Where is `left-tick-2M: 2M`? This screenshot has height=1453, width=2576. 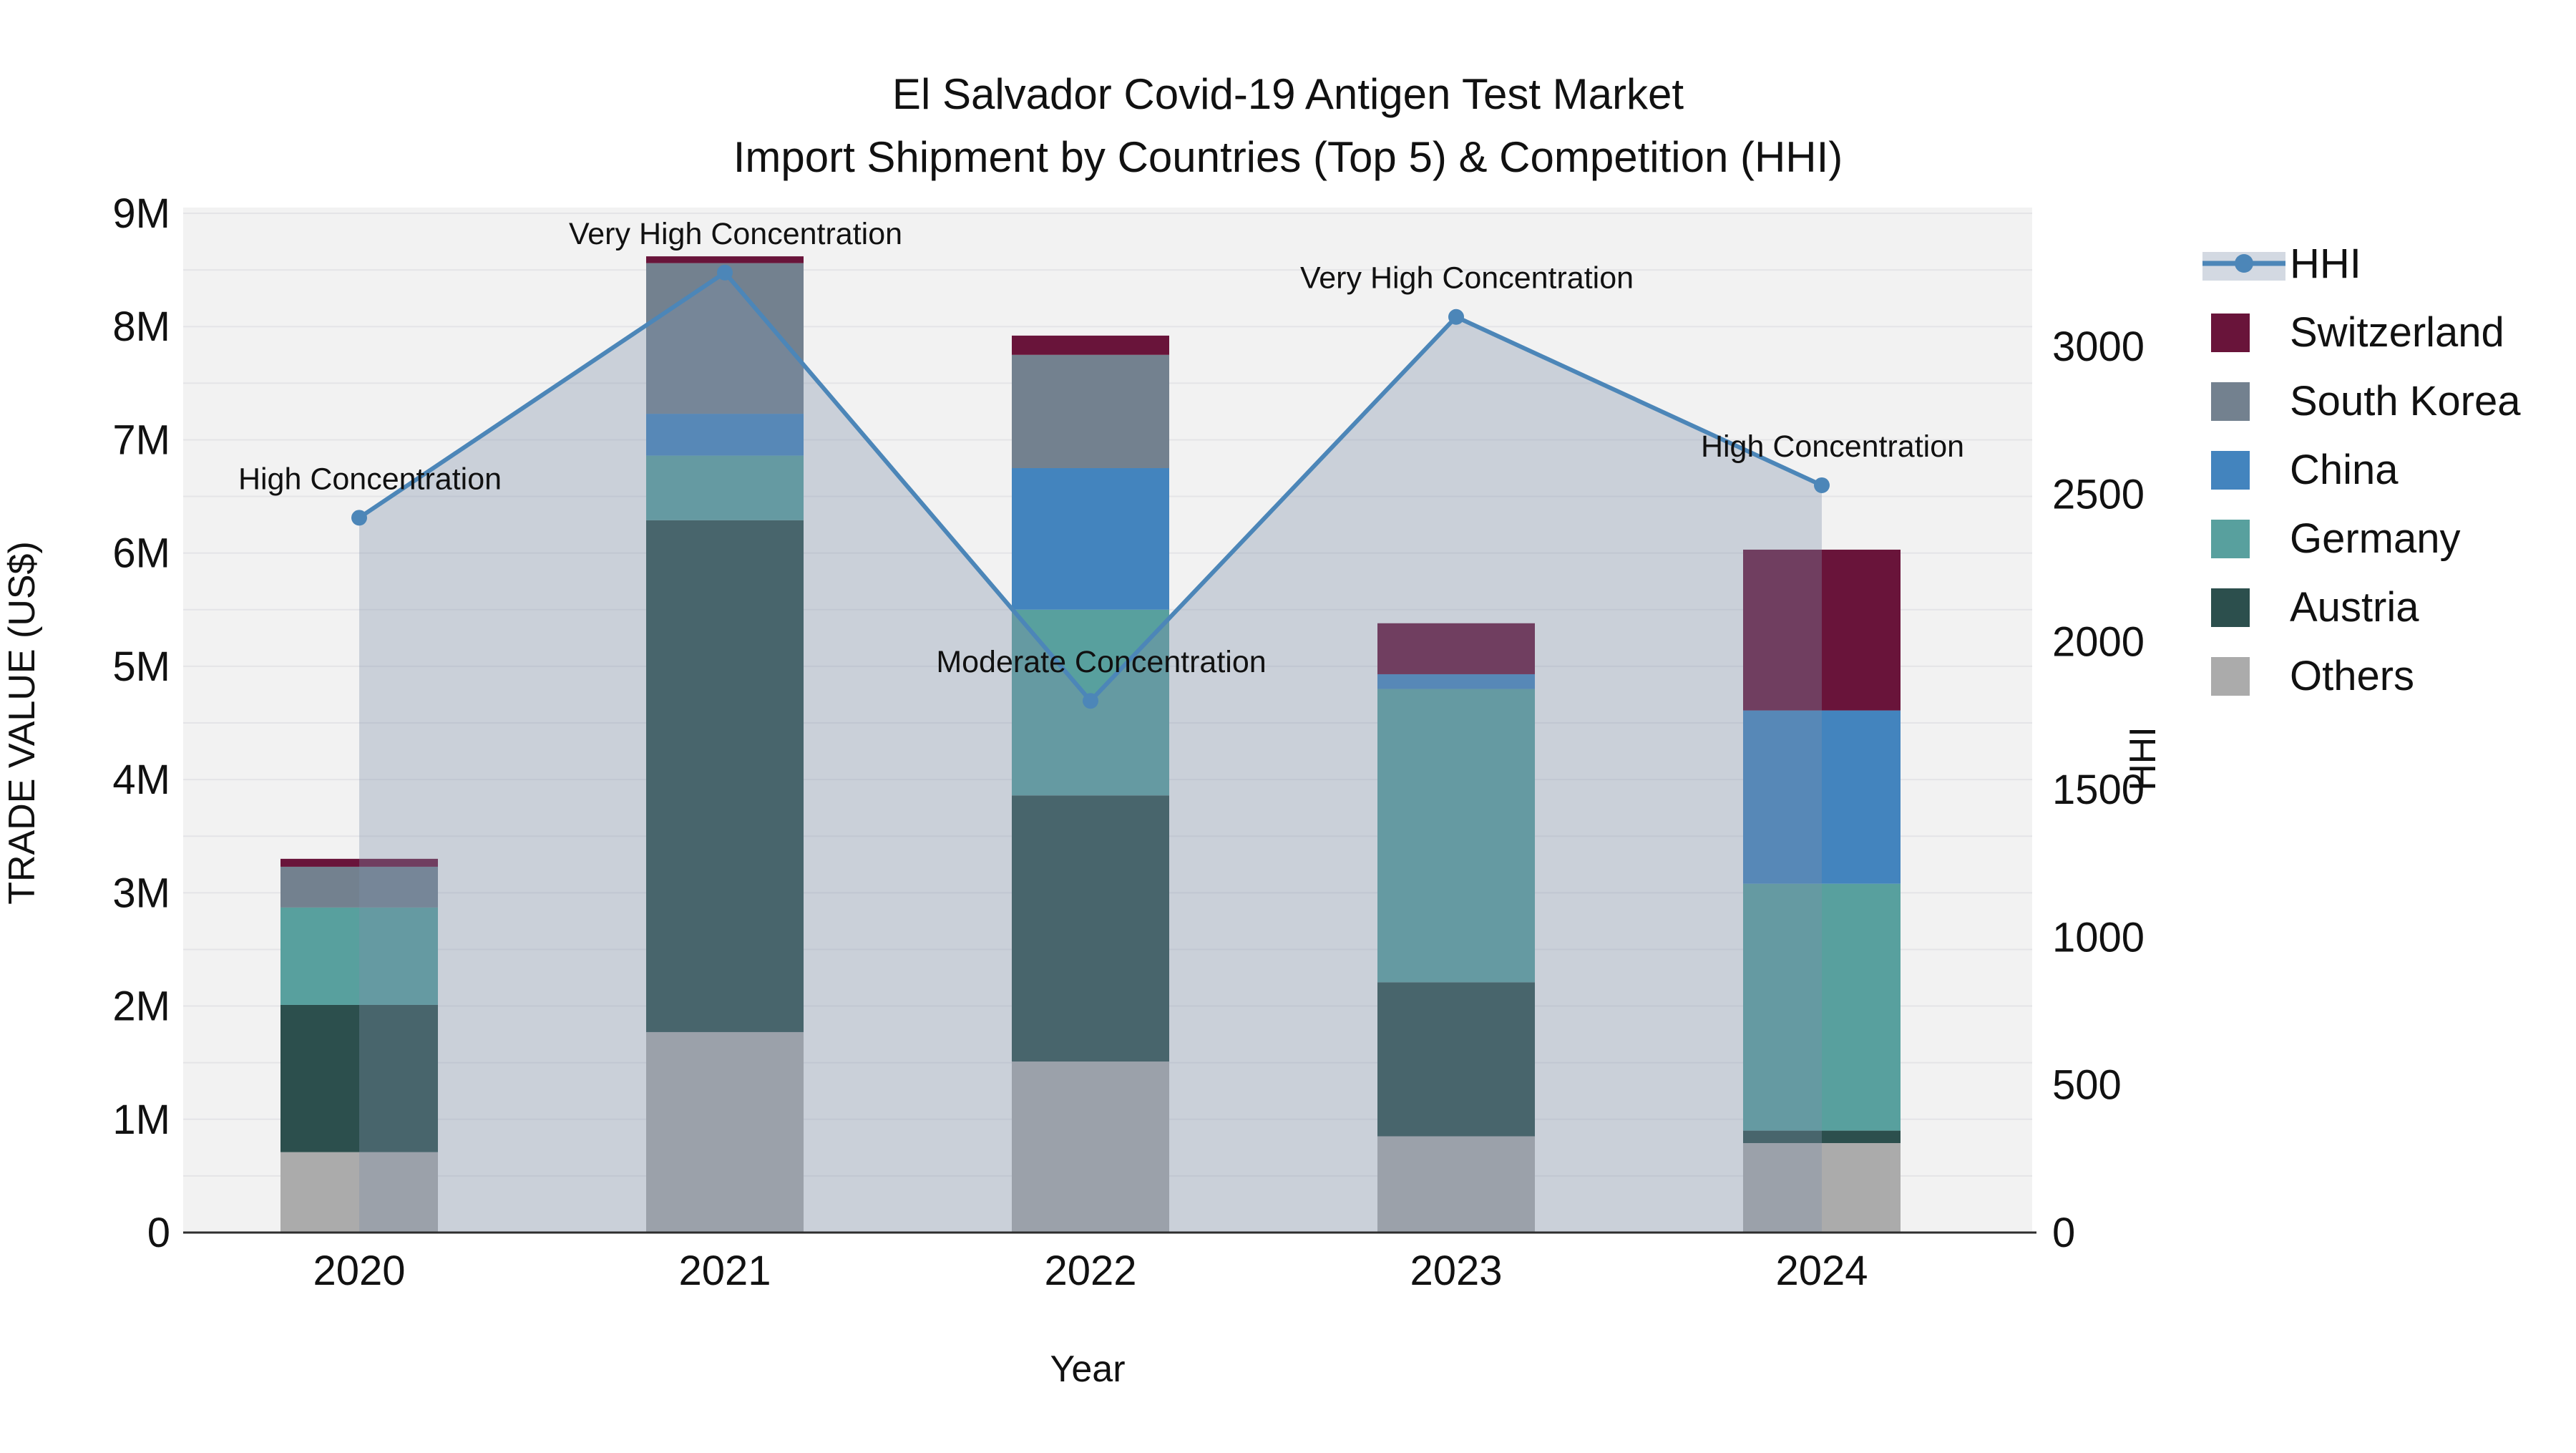
left-tick-2M: 2M is located at coordinates (141, 1006).